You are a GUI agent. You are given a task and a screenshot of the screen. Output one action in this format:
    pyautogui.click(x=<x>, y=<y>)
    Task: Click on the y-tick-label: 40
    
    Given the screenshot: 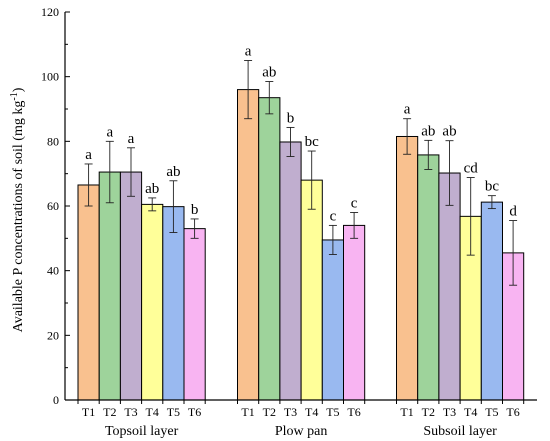 What is the action you would take?
    pyautogui.click(x=53, y=271)
    